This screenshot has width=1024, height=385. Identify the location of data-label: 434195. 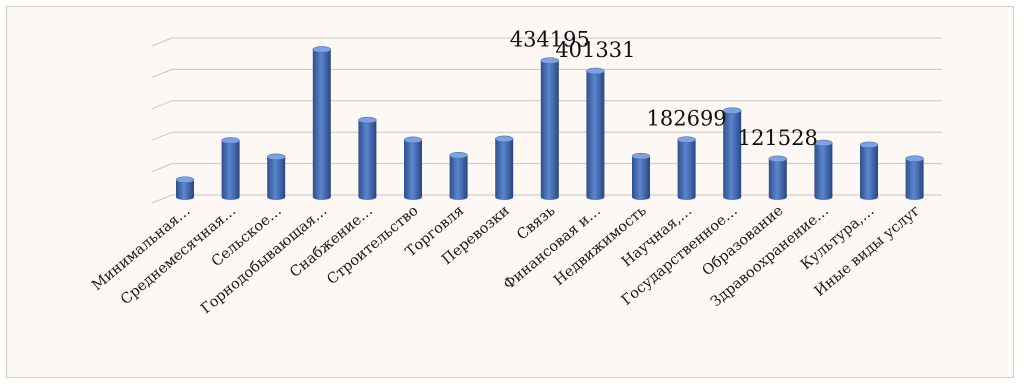
(550, 40).